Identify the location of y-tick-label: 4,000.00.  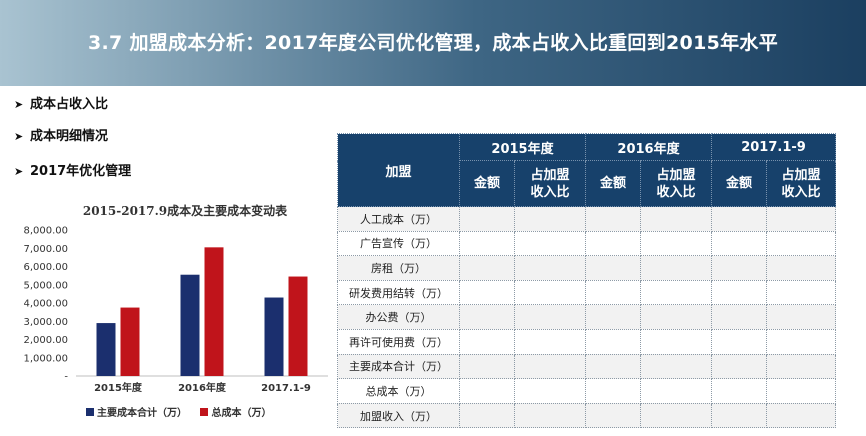
(45, 304).